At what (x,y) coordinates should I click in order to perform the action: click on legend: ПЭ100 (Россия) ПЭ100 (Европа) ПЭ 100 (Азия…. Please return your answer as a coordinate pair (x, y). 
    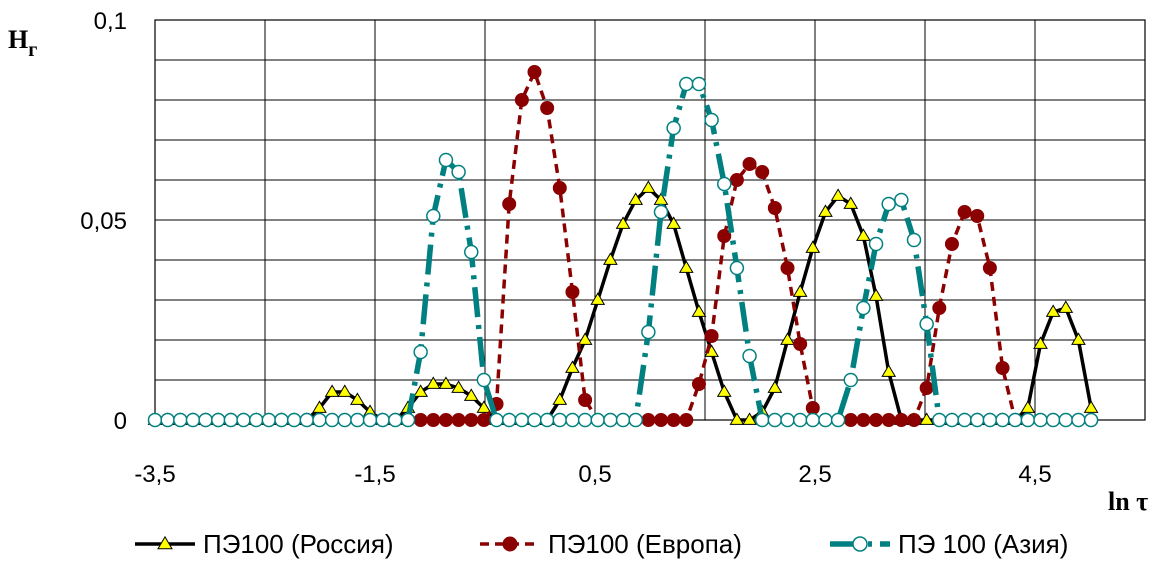
    Looking at the image, I should click on (601, 544).